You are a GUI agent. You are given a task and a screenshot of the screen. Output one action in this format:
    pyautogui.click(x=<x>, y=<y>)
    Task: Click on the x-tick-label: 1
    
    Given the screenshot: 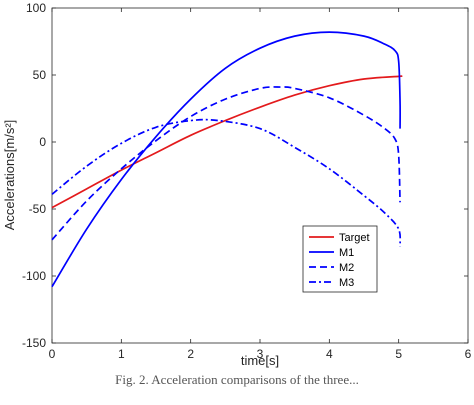 What is the action you would take?
    pyautogui.click(x=121, y=354)
    